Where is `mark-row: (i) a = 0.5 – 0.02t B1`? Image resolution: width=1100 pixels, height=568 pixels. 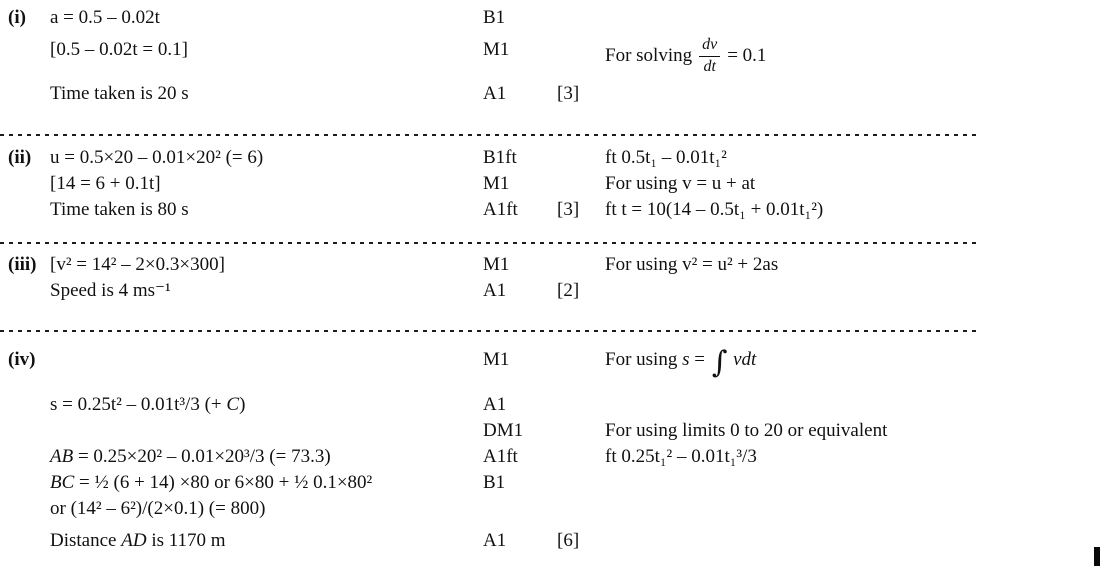 mark-row: (i) a = 0.5 – 0.02t B1 is located at coordinates (550, 18).